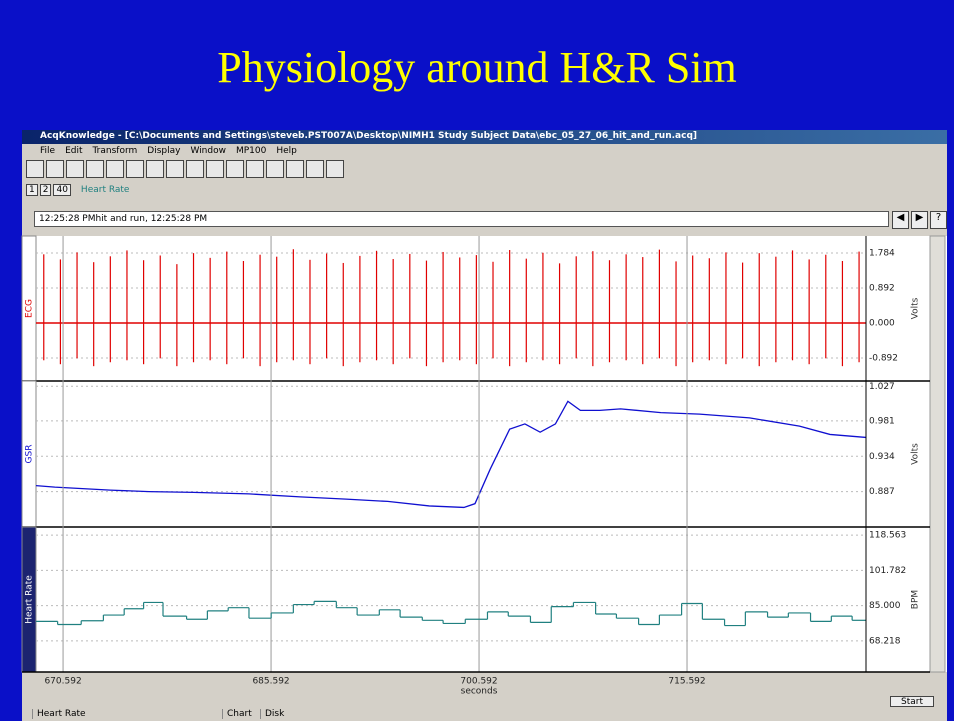 The width and height of the screenshot is (954, 721). I want to click on view-button: 2, so click(45, 190).